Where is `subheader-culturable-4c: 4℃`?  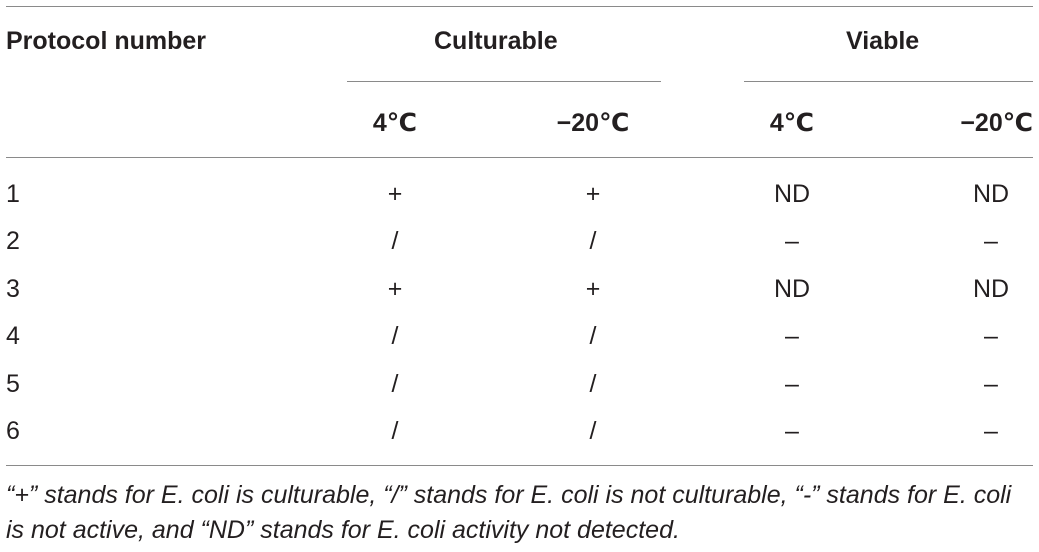
subheader-culturable-4c: 4℃ is located at coordinates (395, 123).